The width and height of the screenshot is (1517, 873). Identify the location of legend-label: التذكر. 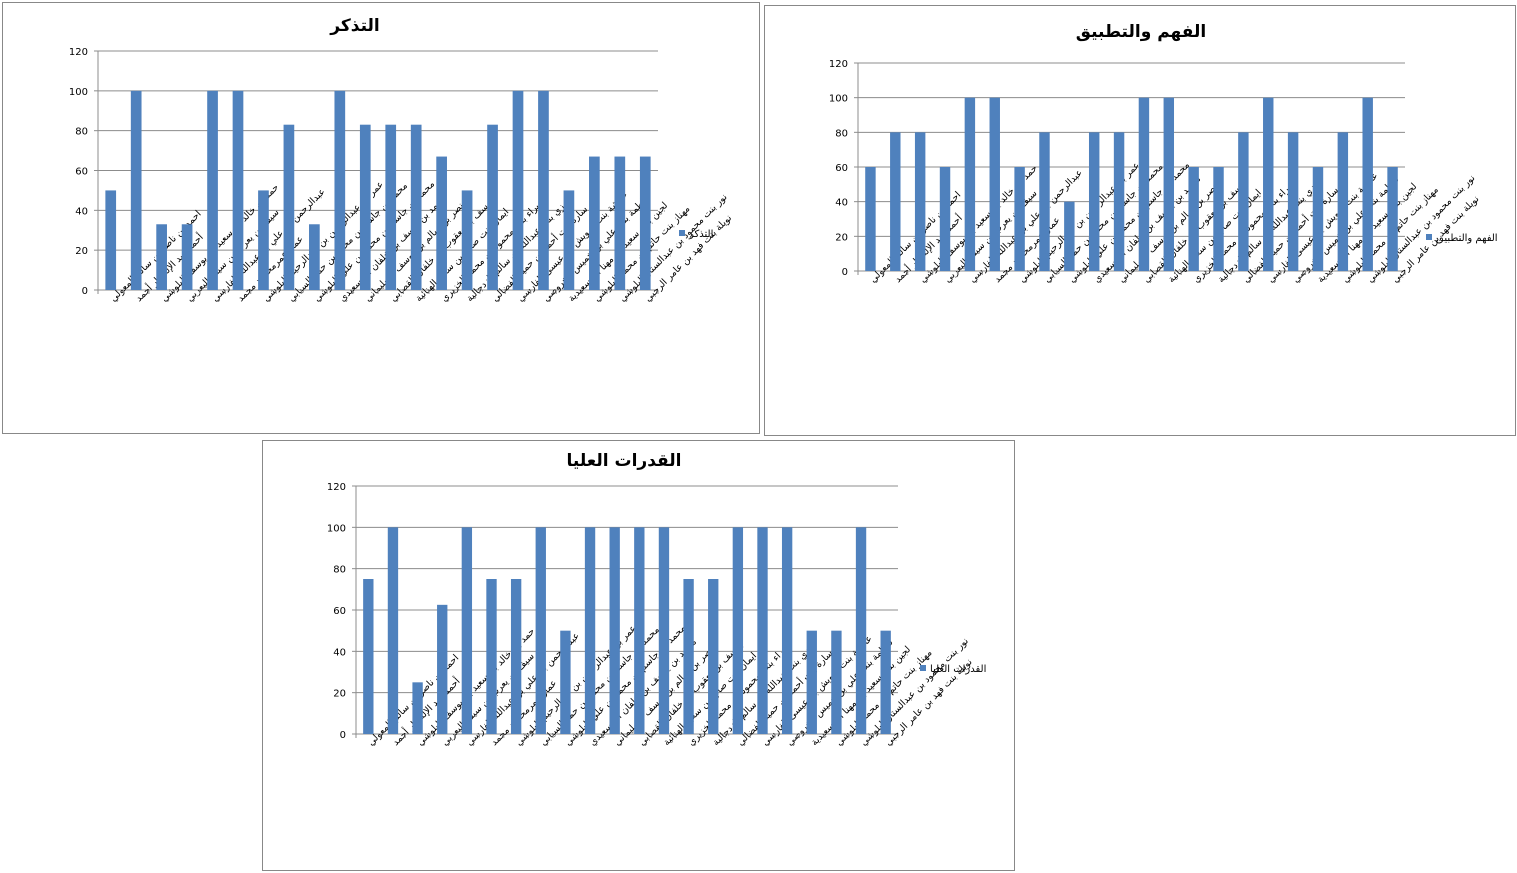
(700, 234).